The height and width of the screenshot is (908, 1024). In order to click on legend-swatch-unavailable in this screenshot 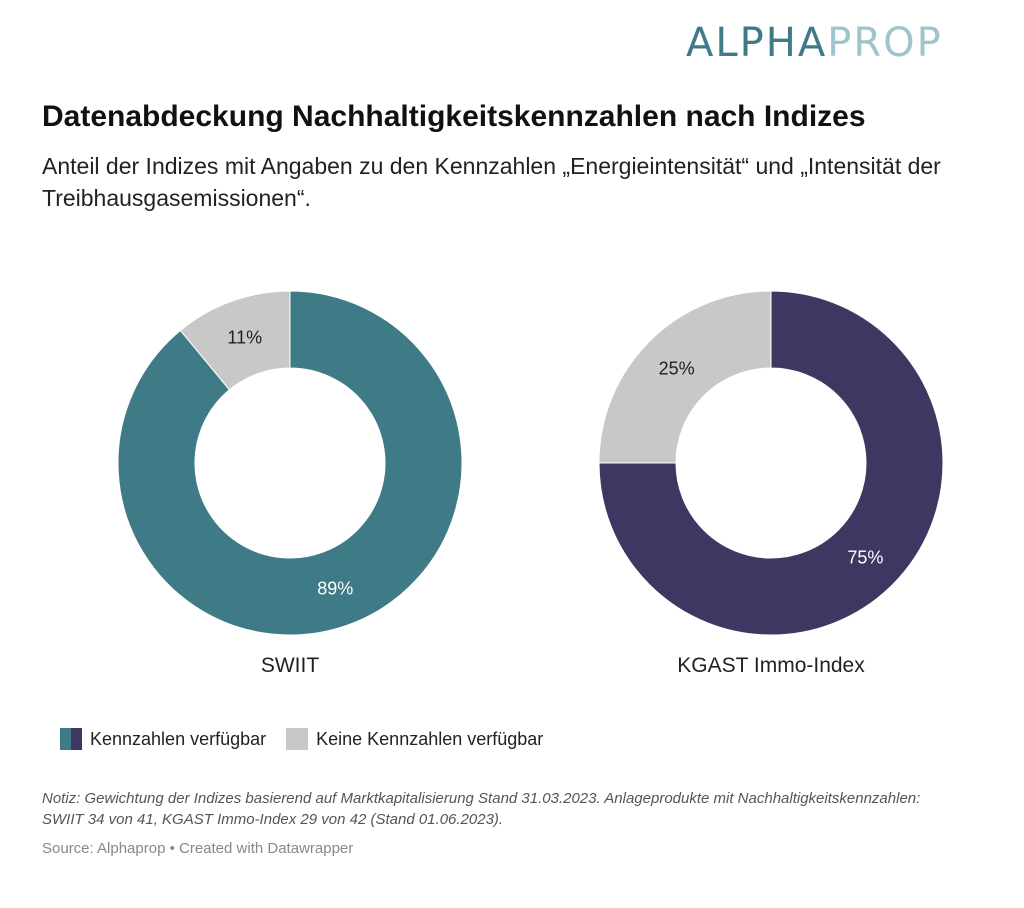, I will do `click(297, 739)`.